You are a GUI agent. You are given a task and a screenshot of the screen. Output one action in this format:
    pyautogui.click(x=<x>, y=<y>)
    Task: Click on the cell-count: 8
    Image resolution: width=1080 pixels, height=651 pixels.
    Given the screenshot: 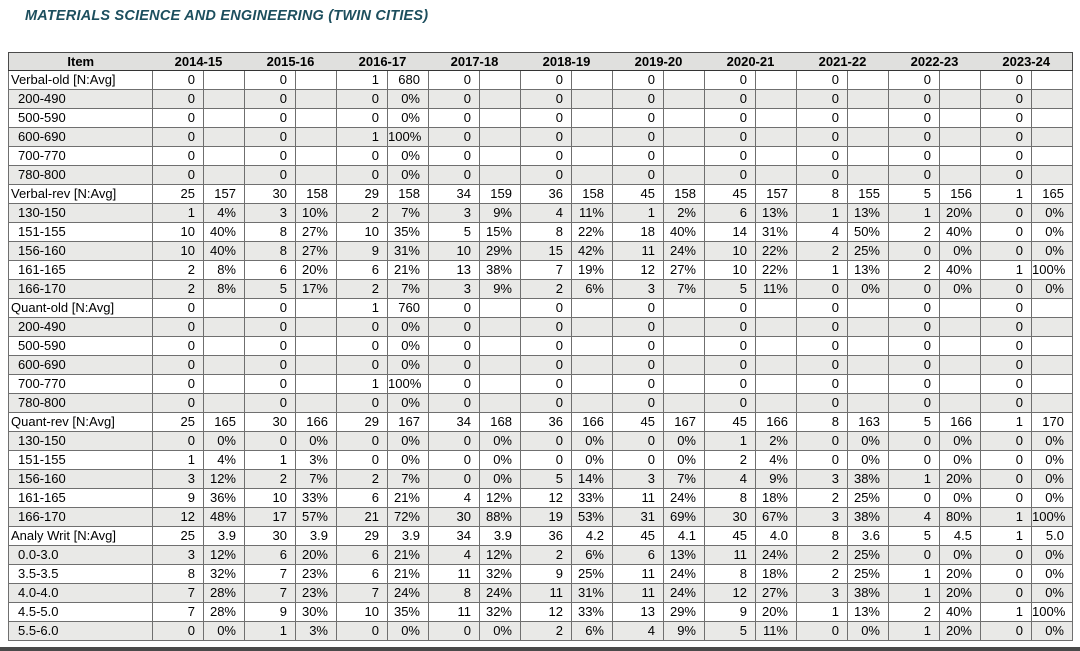 What is the action you would take?
    pyautogui.click(x=270, y=251)
    